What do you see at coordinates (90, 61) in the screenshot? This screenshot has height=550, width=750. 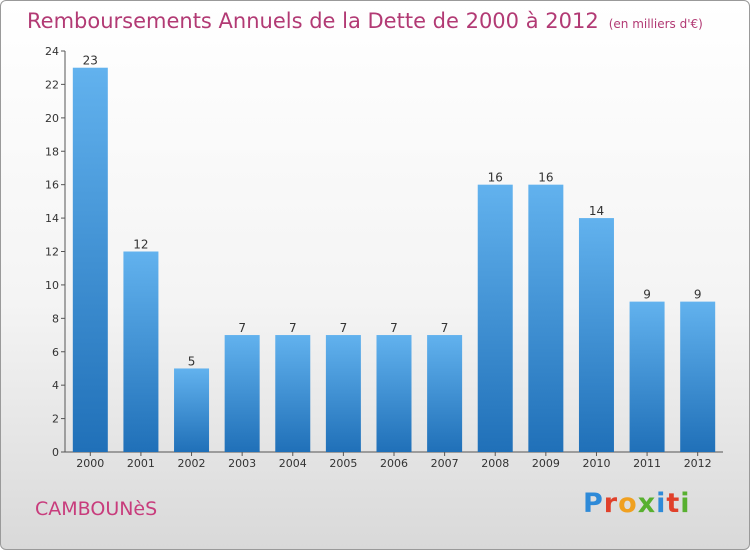 I see `data-label: 23` at bounding box center [90, 61].